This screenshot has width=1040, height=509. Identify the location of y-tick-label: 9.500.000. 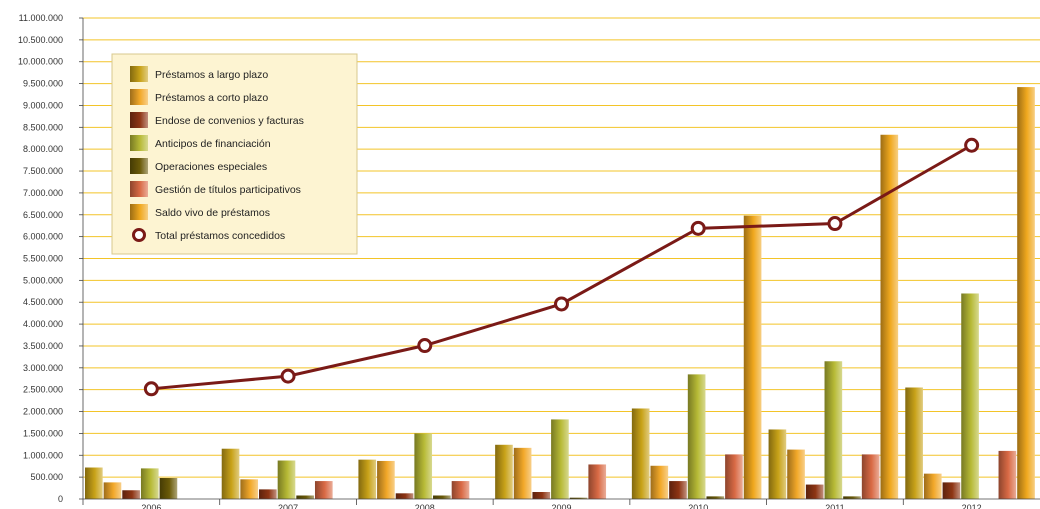
(43, 84).